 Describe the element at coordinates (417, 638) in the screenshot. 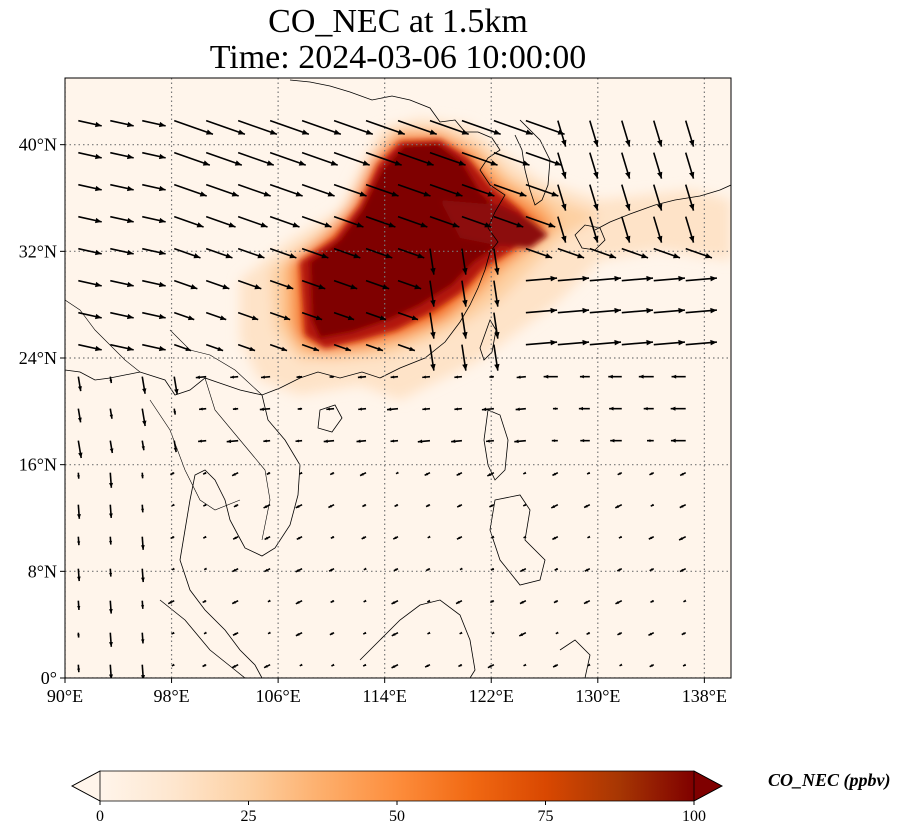

I see `coastline-borneo` at that location.